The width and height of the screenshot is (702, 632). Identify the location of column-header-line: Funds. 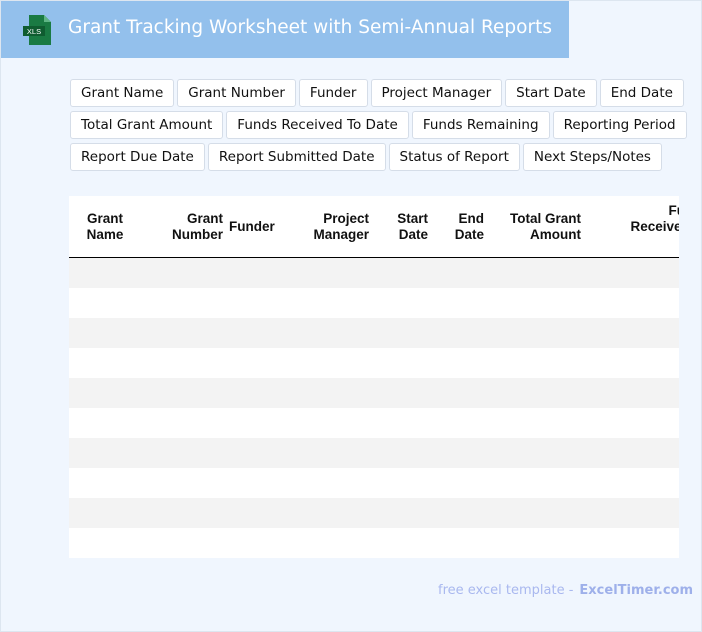
(674, 210).